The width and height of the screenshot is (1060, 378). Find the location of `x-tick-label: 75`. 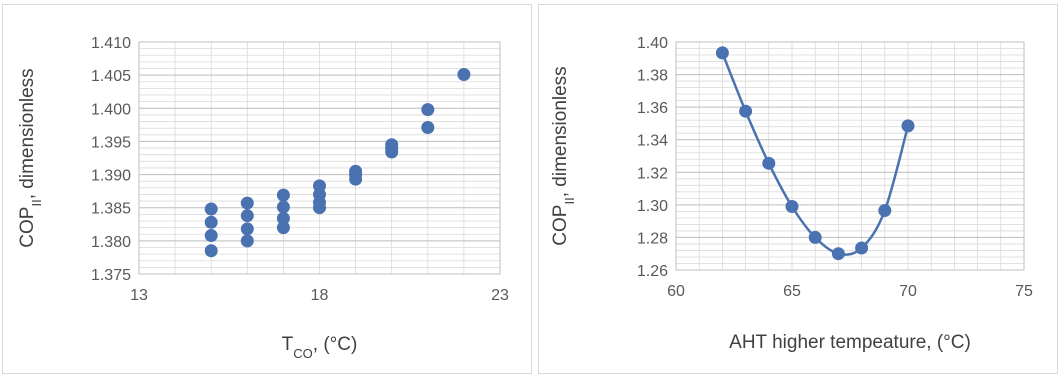

x-tick-label: 75 is located at coordinates (1024, 291).